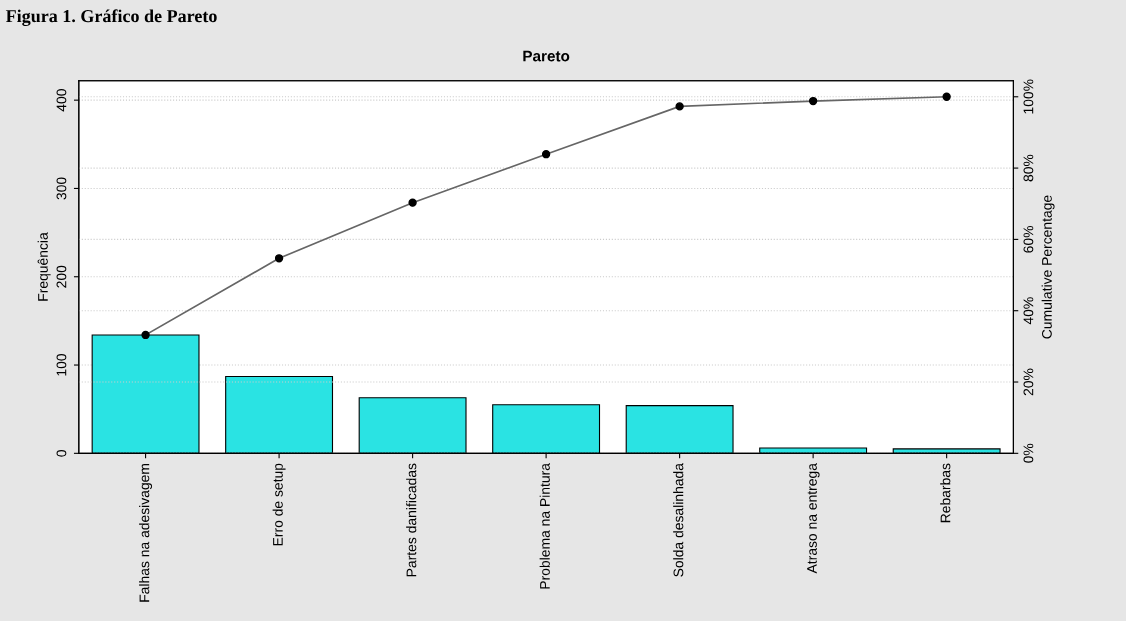 The height and width of the screenshot is (621, 1126). Describe the element at coordinates (1028, 382) in the screenshot. I see `y2-tick-label: 20%` at that location.